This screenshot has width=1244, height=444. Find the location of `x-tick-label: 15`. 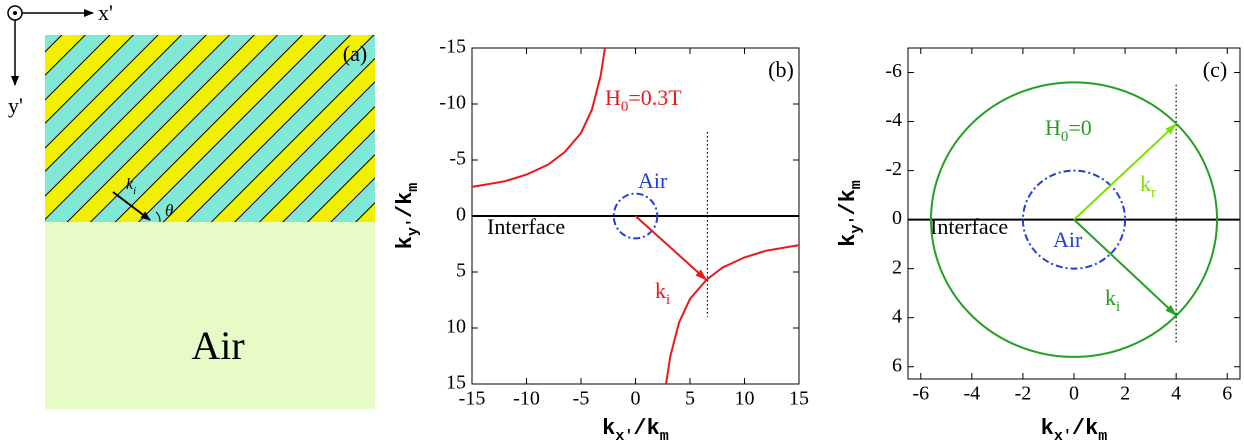

x-tick-label: 15 is located at coordinates (799, 399).